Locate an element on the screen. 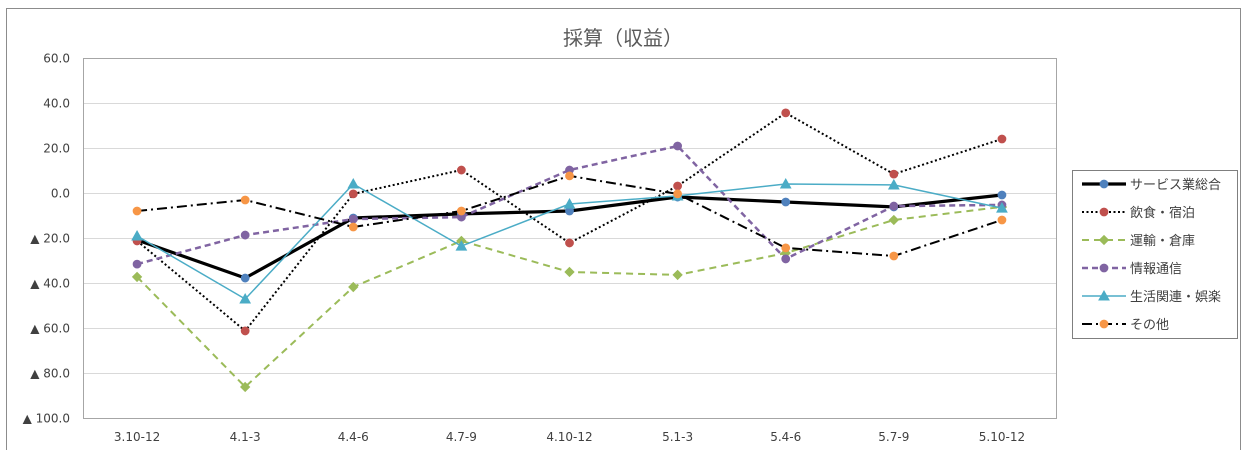 This screenshot has width=1248, height=450. y-tick-label: 60.0 is located at coordinates (56, 59).